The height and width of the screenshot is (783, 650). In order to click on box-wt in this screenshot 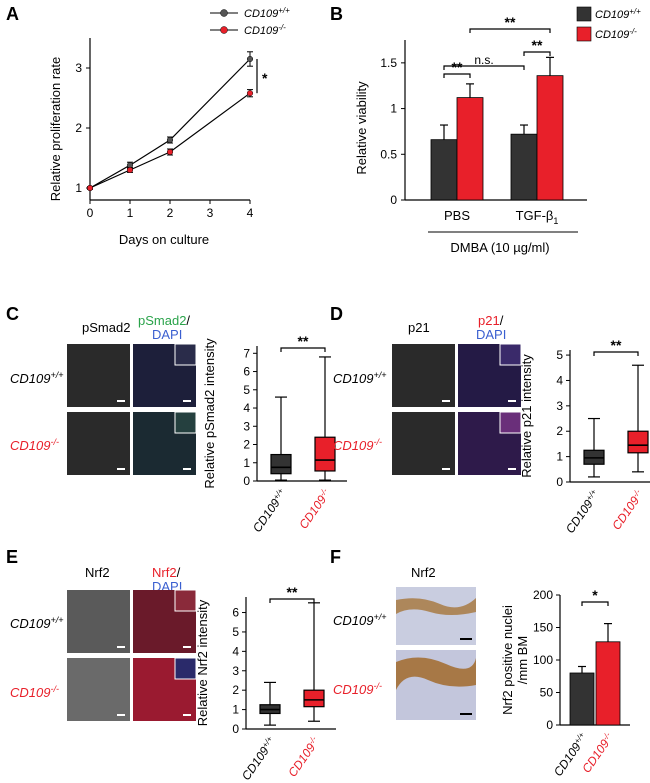, I will do `click(281, 464)`.